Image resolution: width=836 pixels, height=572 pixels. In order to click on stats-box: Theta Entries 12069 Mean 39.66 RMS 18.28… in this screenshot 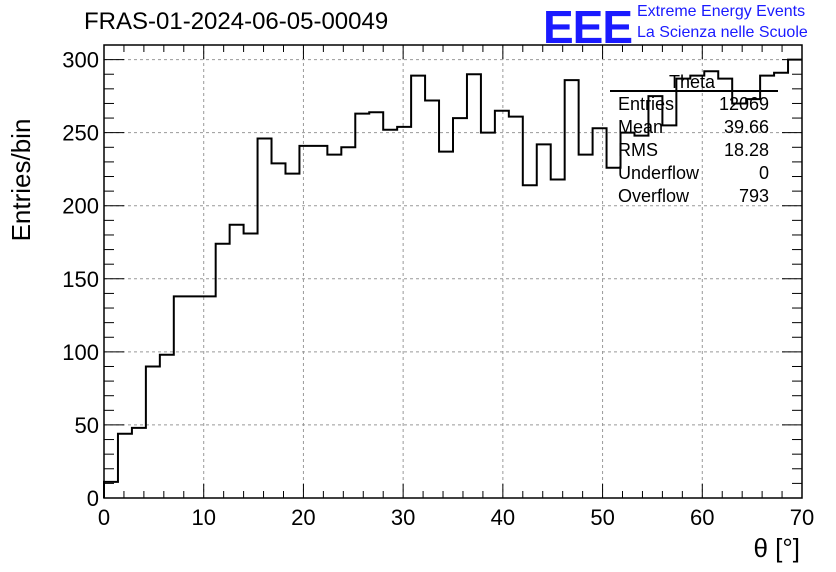, I will do `click(694, 139)`.